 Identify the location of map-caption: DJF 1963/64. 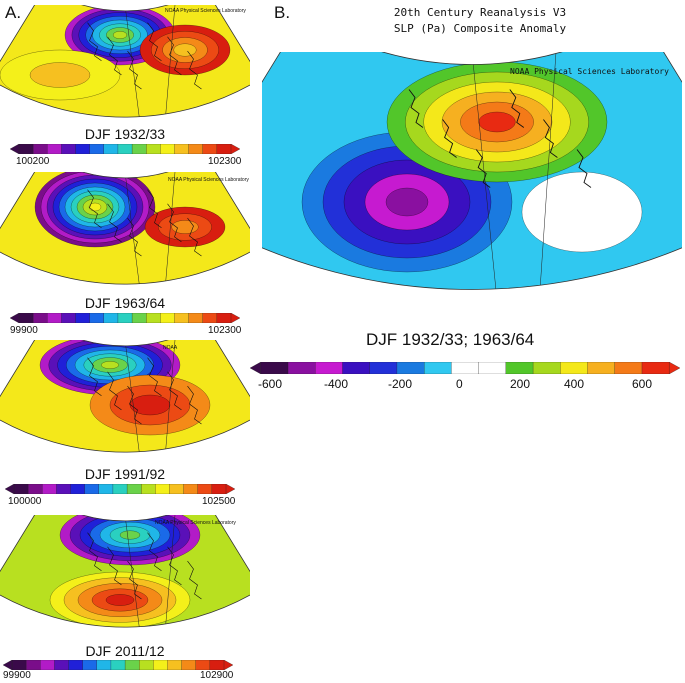
(125, 303).